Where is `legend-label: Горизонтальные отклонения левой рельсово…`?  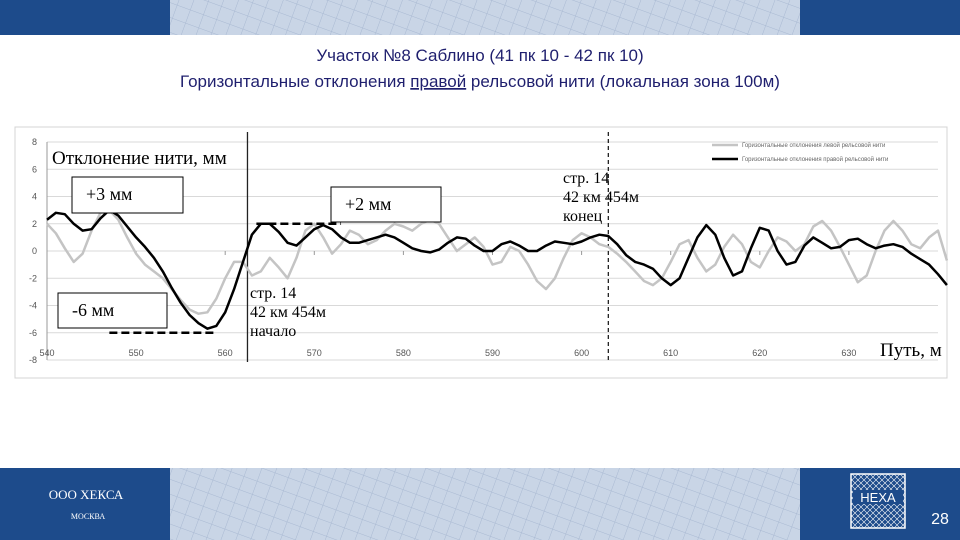
legend-label: Горизонтальные отклонения левой рельсово… is located at coordinates (813, 145).